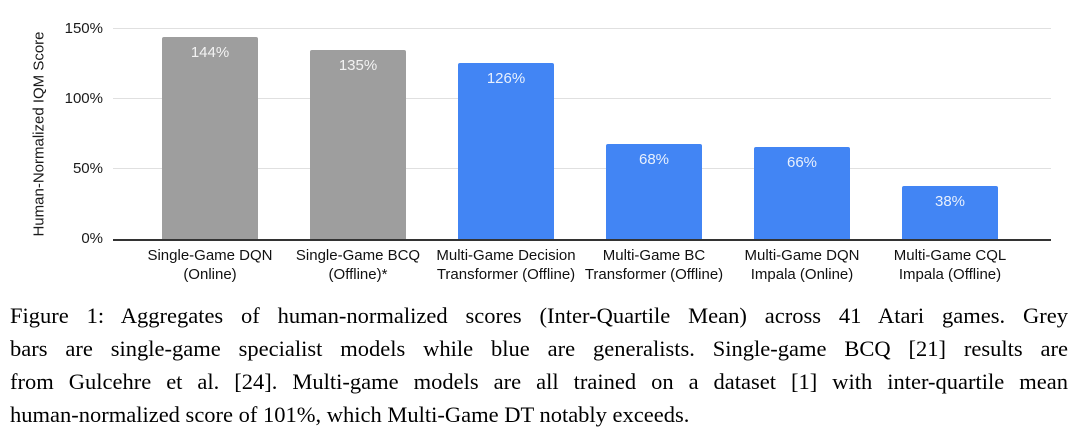  Describe the element at coordinates (358, 65) in the screenshot. I see `bar-value-label: 135%` at that location.